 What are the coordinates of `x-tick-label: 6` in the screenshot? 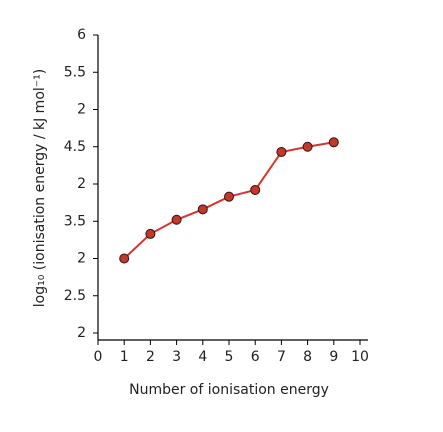 It's located at (255, 357).